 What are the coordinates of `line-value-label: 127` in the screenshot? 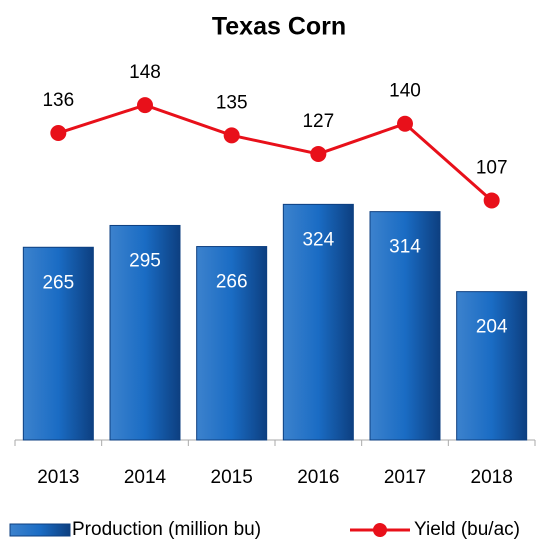 It's located at (318, 121).